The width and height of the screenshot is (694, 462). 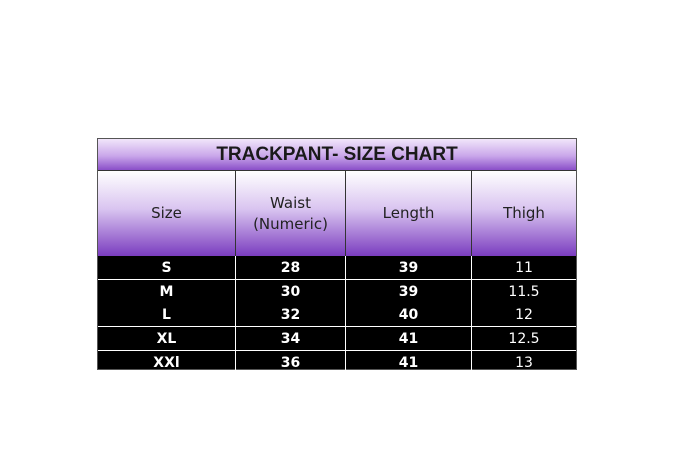 I want to click on cell-size: M, so click(x=167, y=291).